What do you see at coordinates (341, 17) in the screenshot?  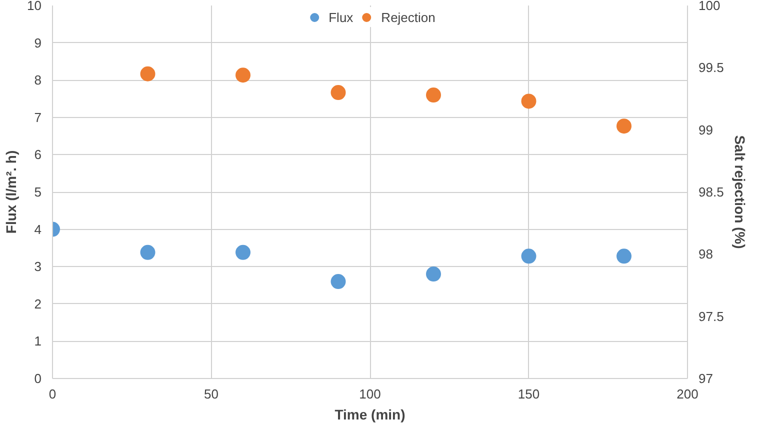 I see `legend-label: Flux` at bounding box center [341, 17].